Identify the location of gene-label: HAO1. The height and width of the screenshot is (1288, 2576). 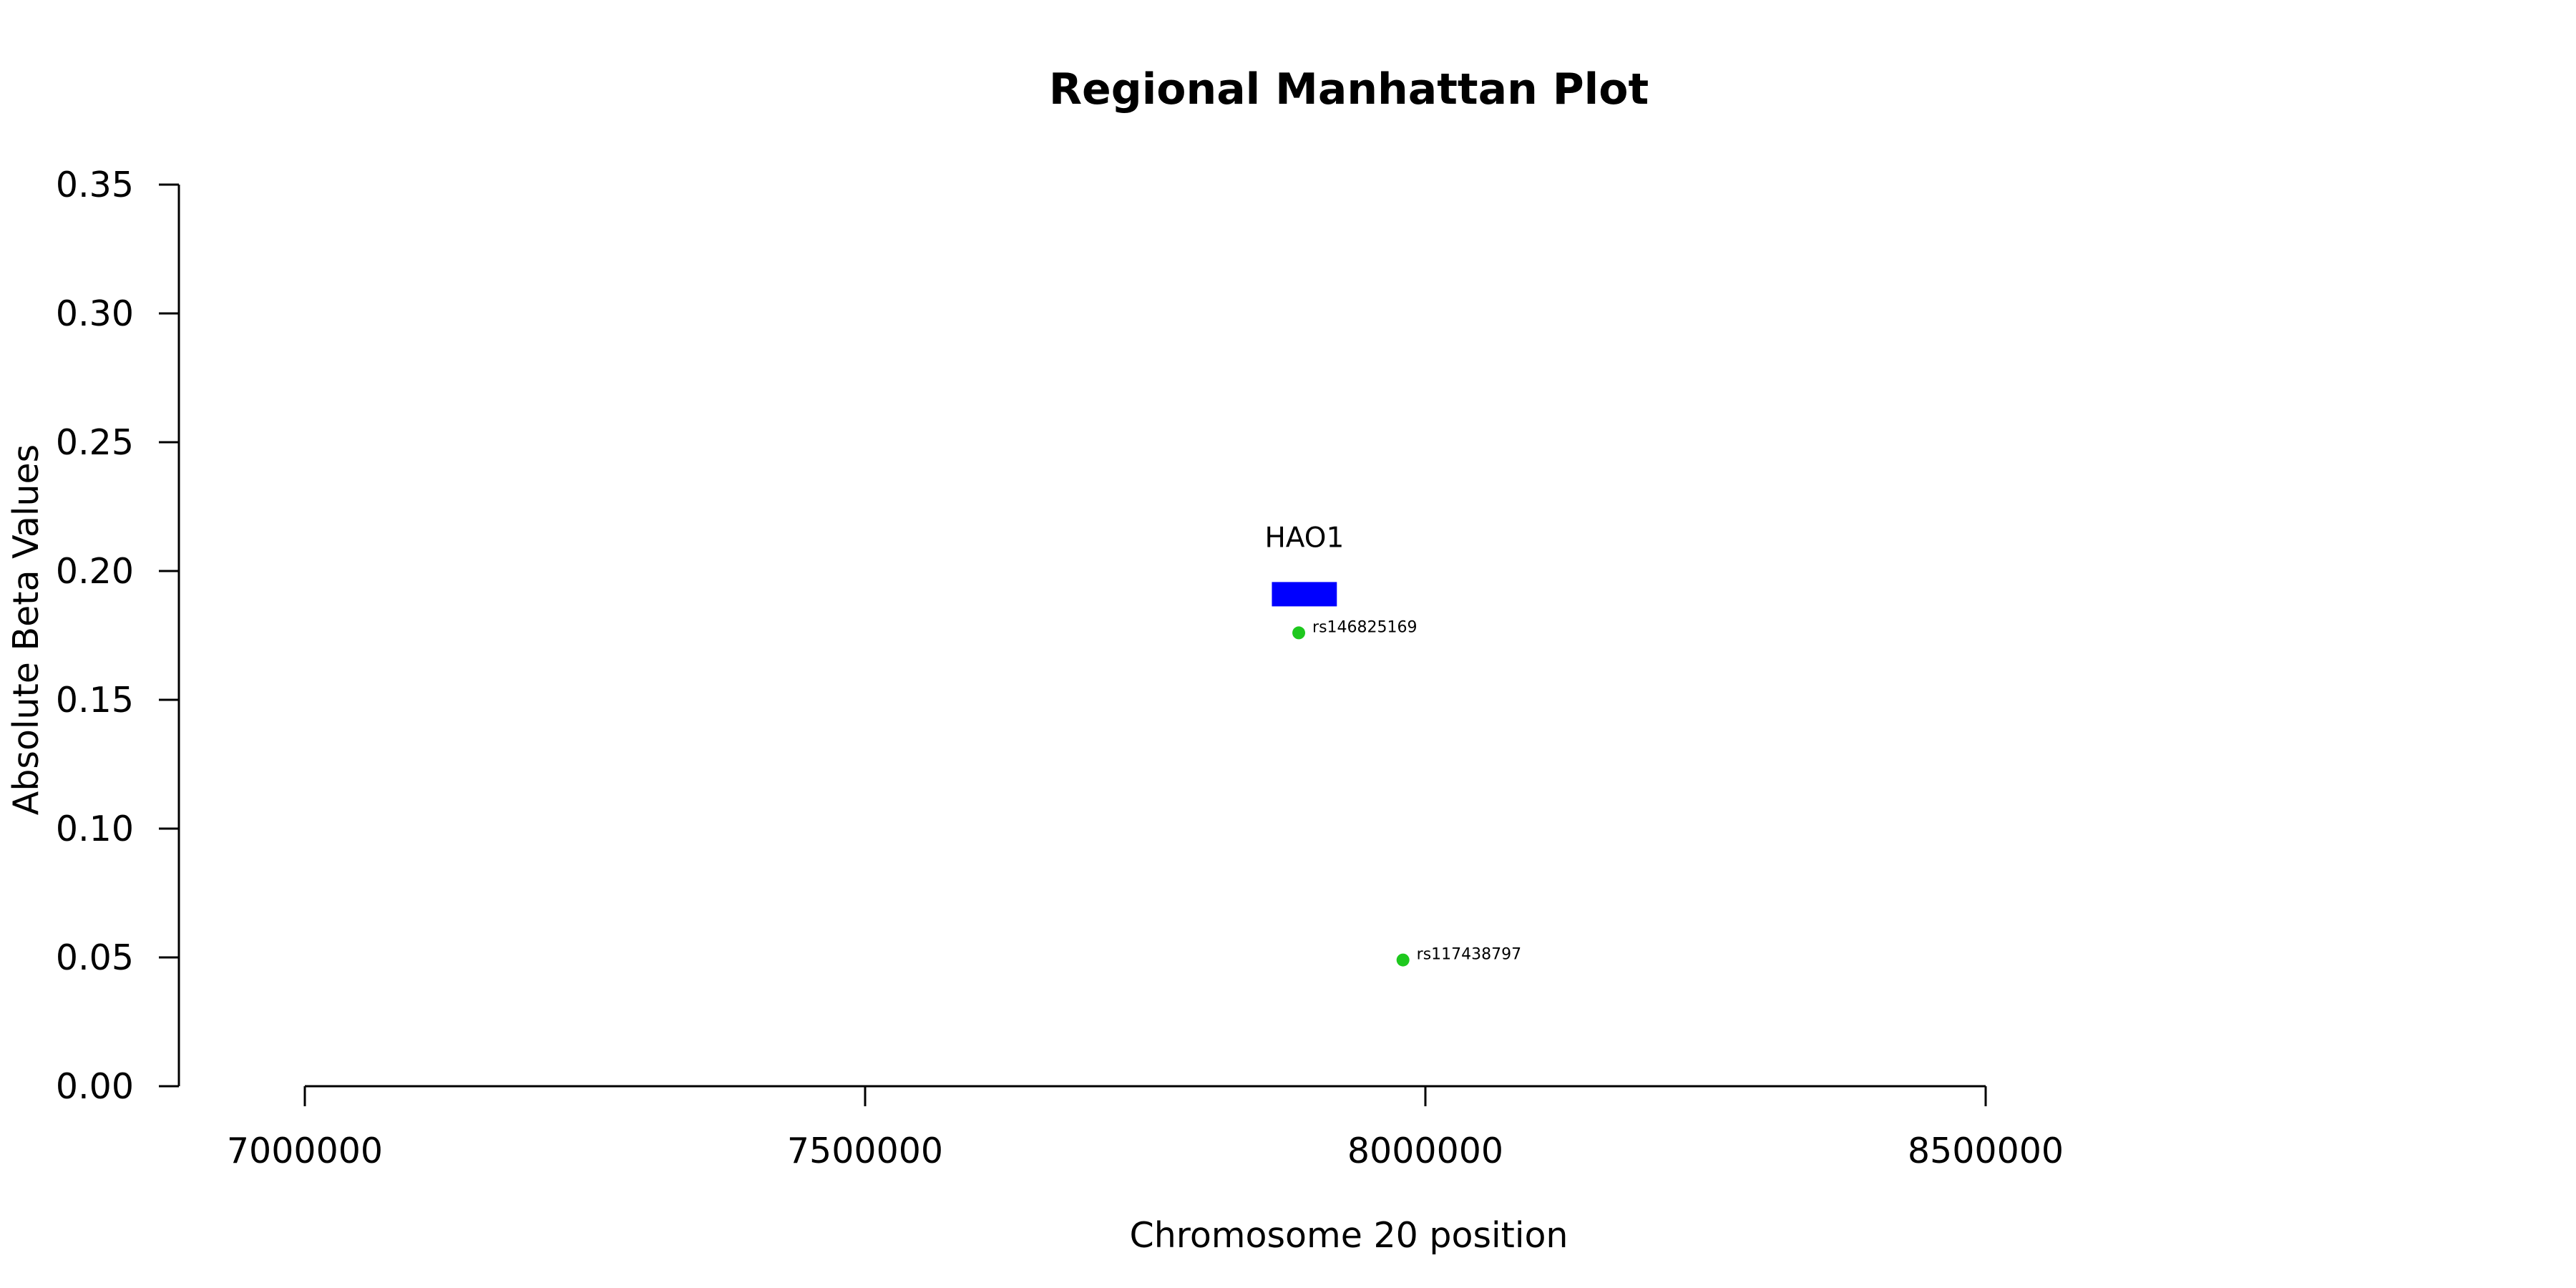
(1304, 538).